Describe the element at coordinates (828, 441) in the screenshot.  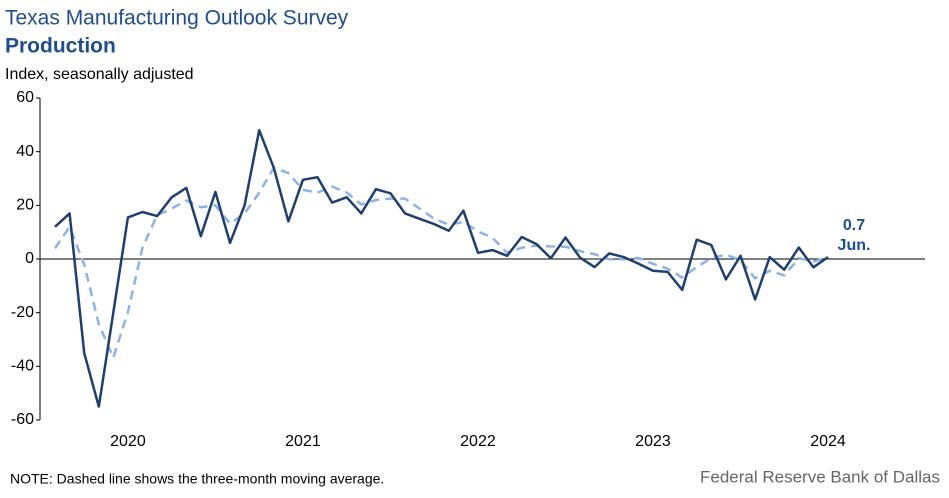
I see `x-tick-label: 2024` at that location.